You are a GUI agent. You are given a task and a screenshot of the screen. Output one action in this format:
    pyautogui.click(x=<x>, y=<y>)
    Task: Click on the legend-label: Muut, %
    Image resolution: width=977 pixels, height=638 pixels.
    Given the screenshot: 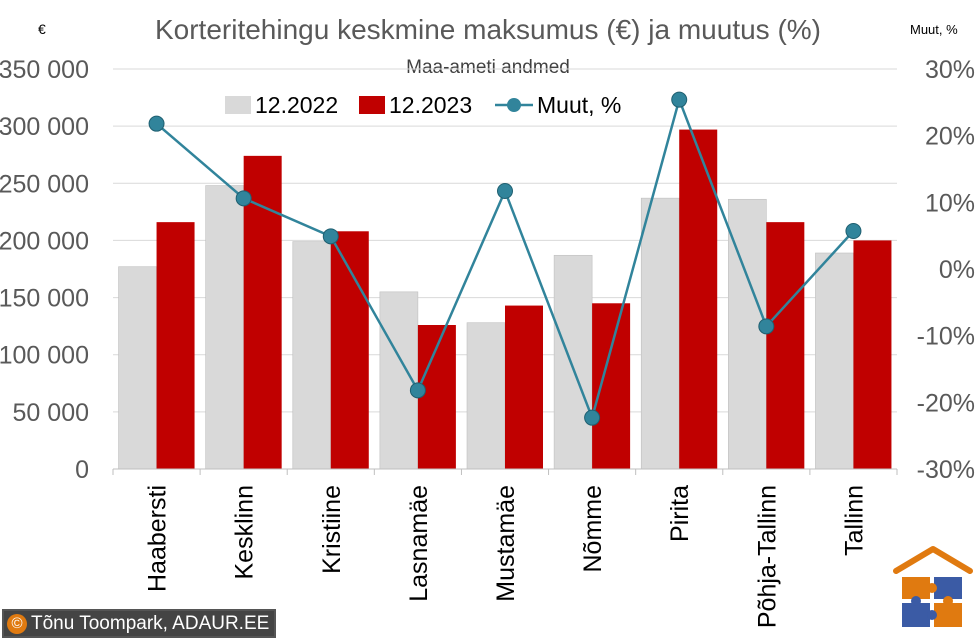 What is the action you would take?
    pyautogui.click(x=579, y=105)
    